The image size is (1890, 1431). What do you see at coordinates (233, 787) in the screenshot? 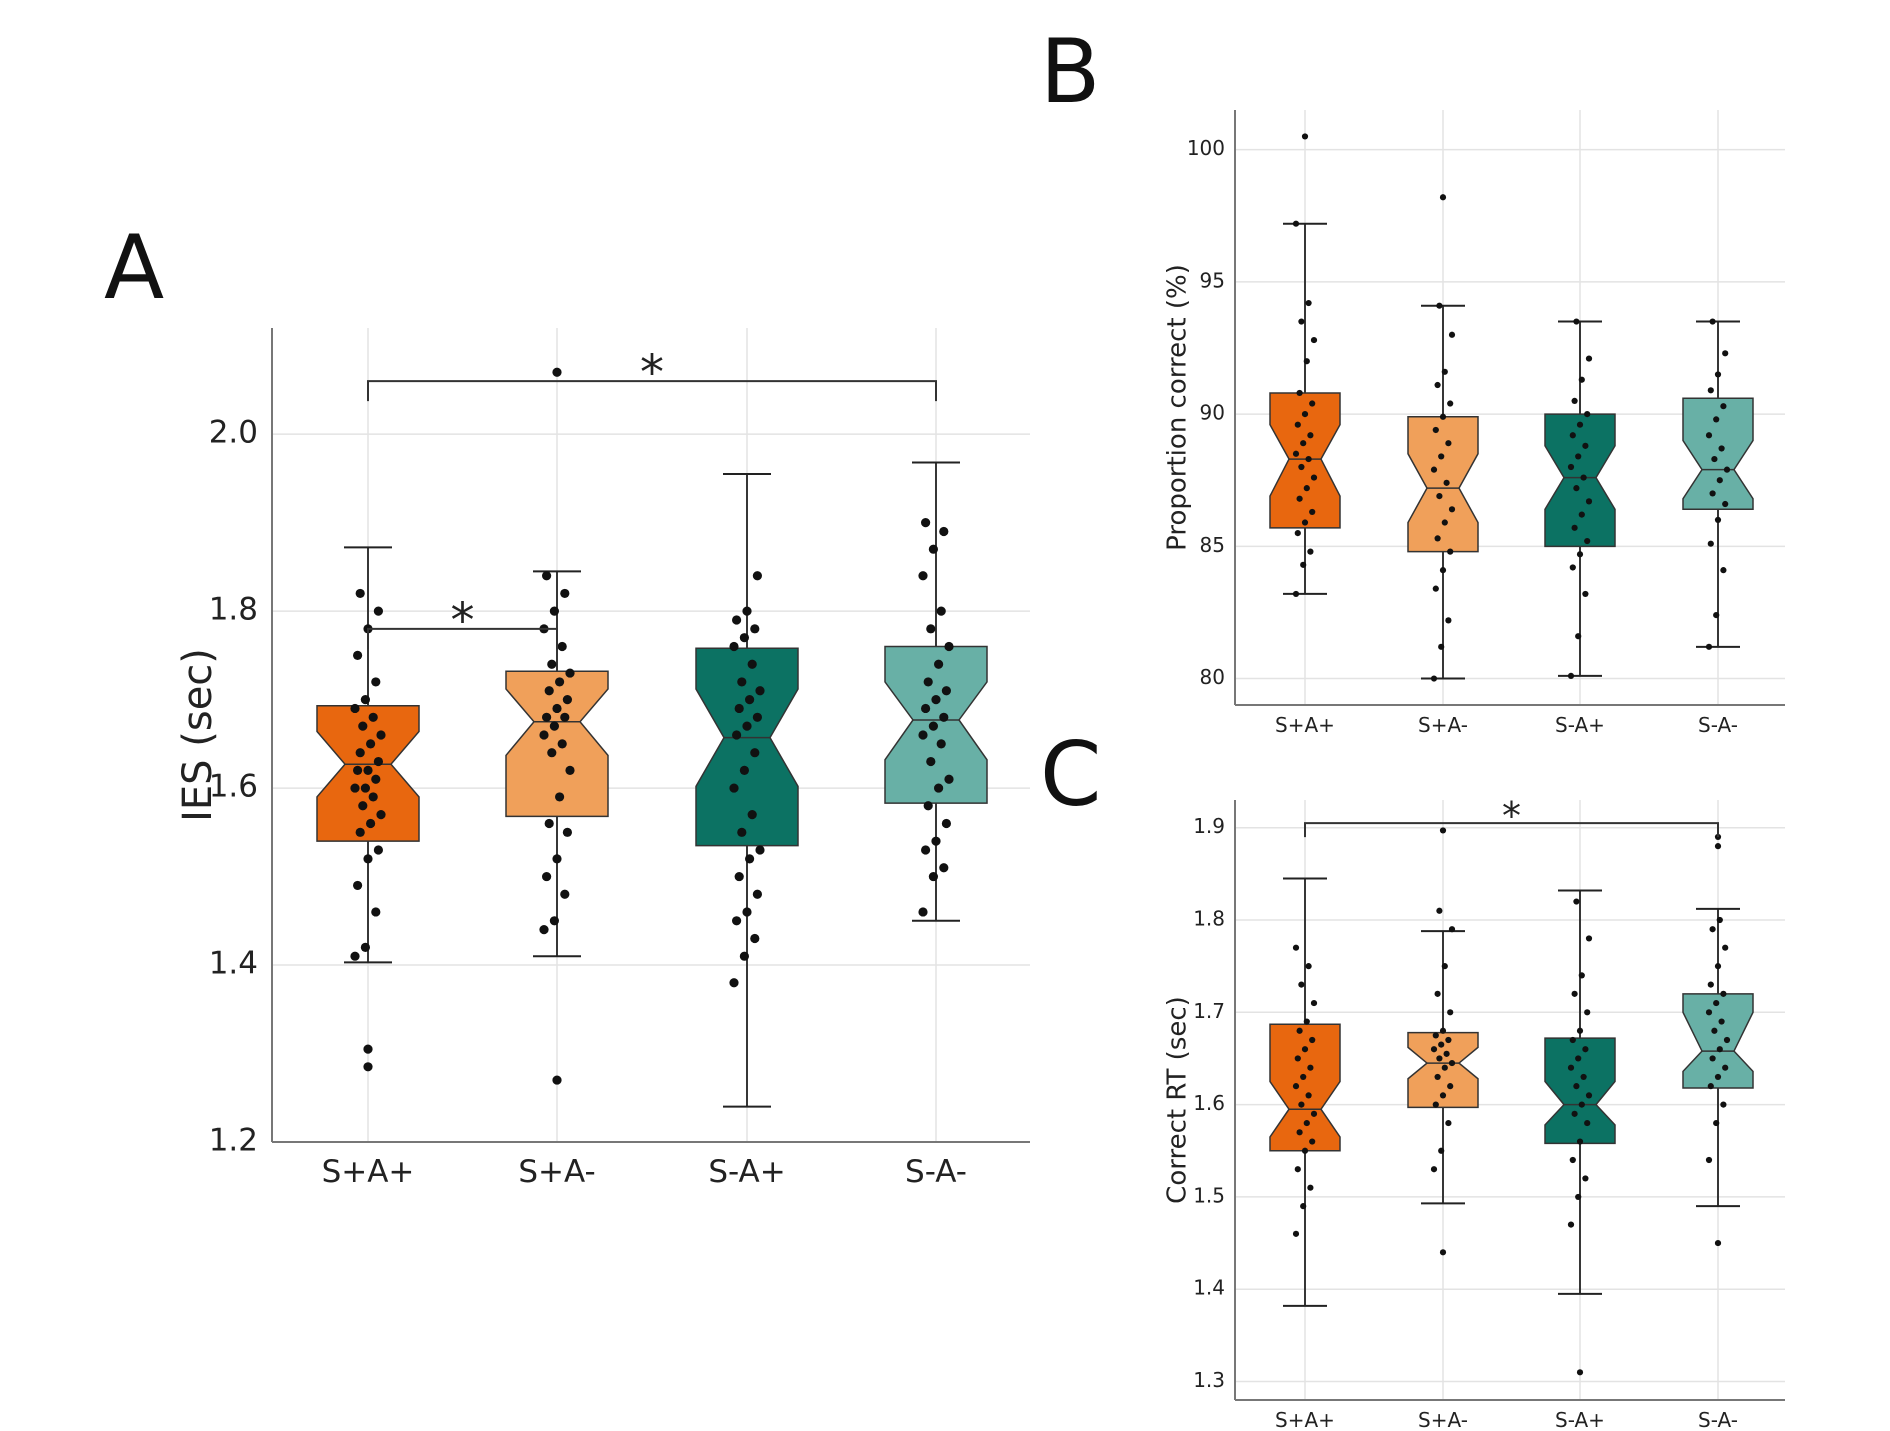
I see `panel-a-ytick-label: 1.6` at bounding box center [233, 787].